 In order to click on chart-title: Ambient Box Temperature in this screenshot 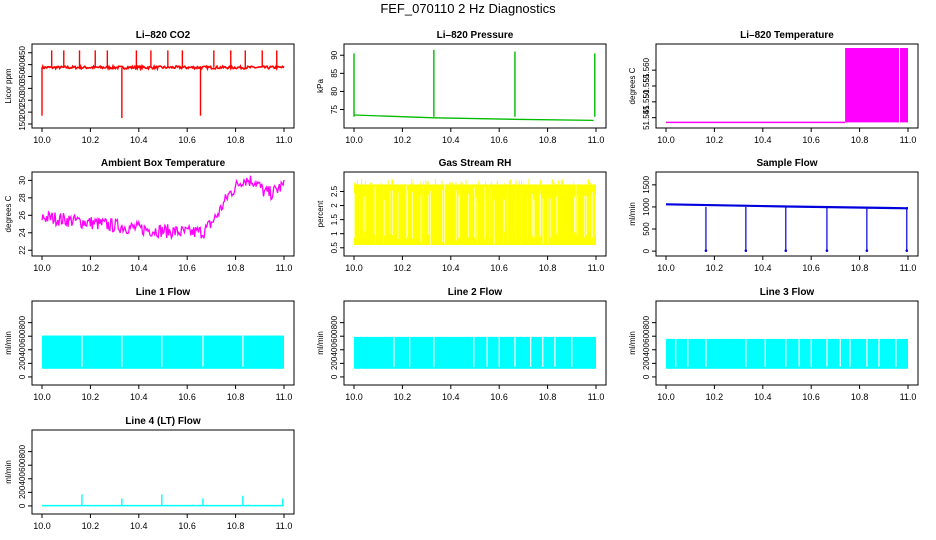, I will do `click(163, 163)`.